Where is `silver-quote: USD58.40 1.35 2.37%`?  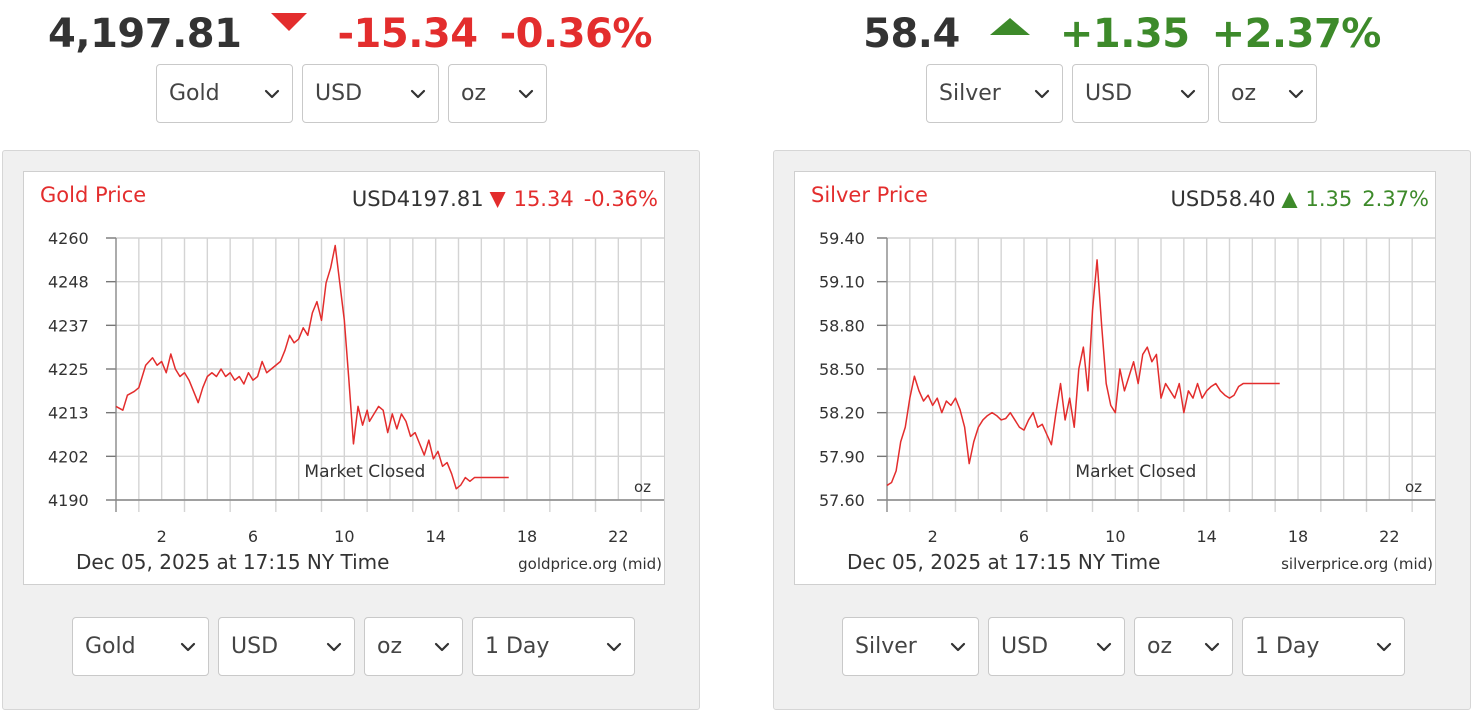 silver-quote: USD58.40 1.35 2.37% is located at coordinates (1300, 199).